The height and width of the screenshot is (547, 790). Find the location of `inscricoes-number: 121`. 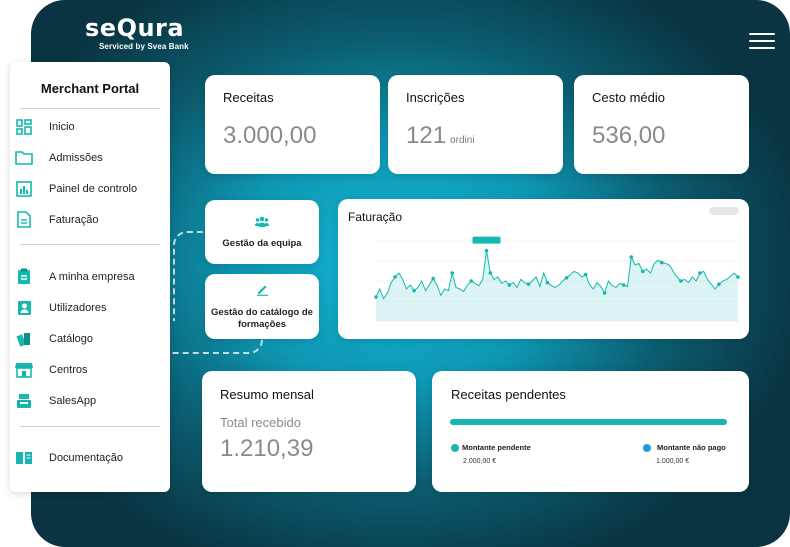

inscricoes-number: 121 is located at coordinates (426, 135).